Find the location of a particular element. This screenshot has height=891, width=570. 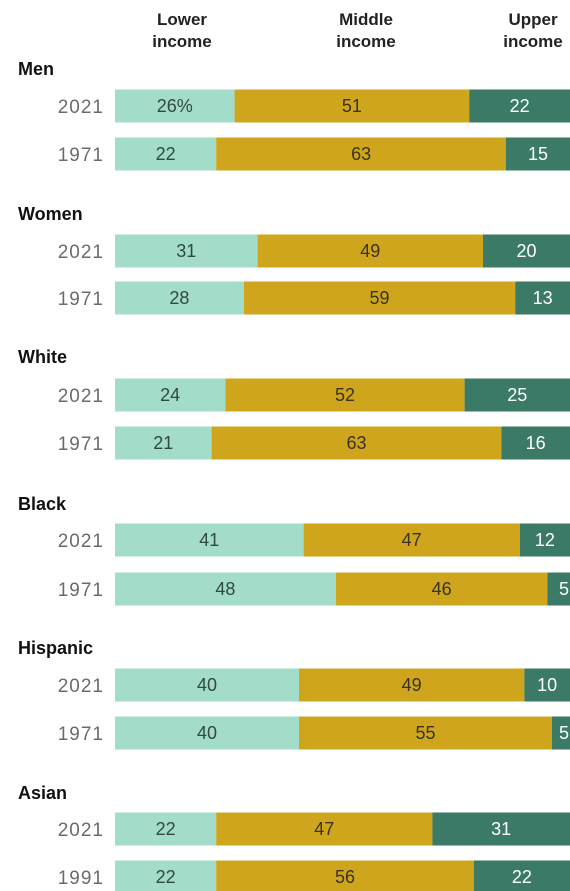

bar-middle-asian-2021 is located at coordinates (324, 829).